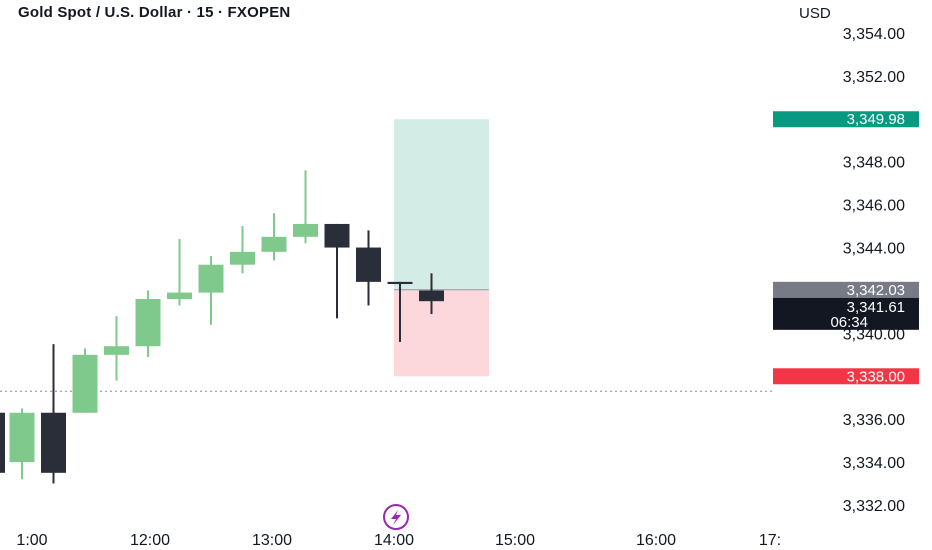  What do you see at coordinates (874, 334) in the screenshot?
I see `y-tick-label: 3,340.00` at bounding box center [874, 334].